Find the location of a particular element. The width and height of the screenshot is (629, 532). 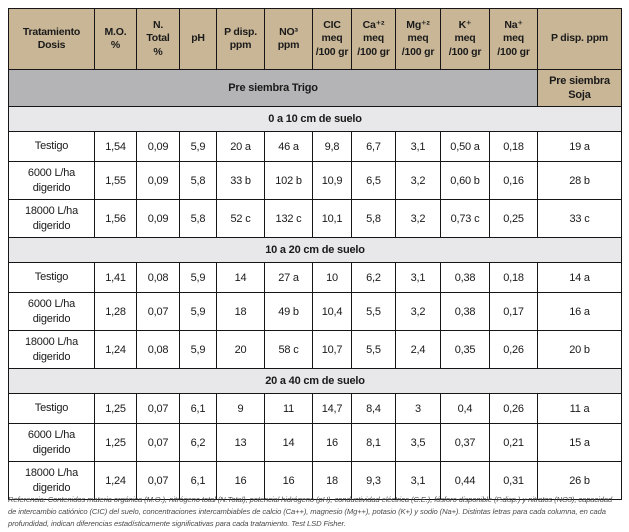

cell-ca: 5,5 is located at coordinates (373, 349).